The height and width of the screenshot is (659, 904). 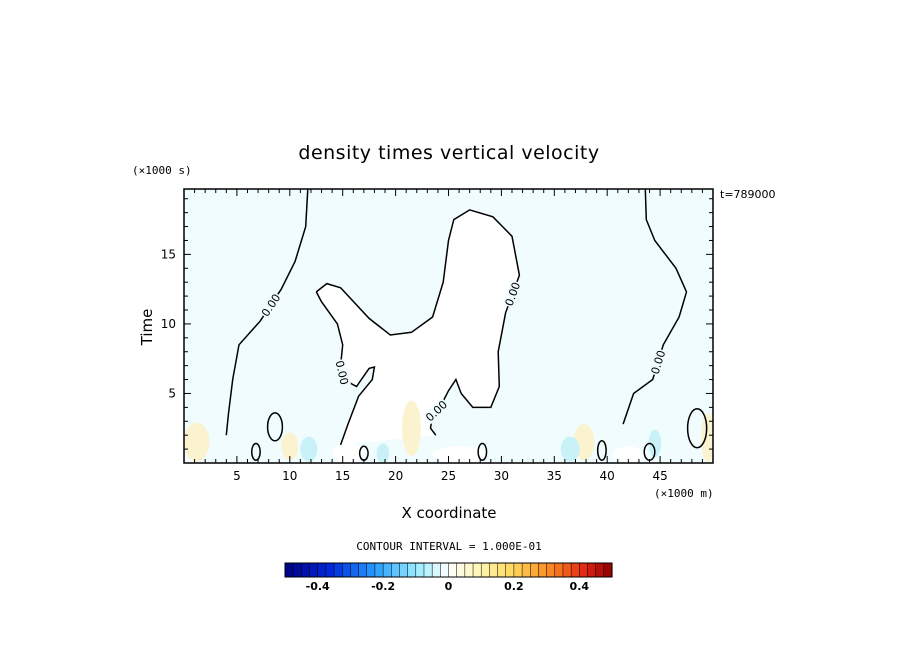 What do you see at coordinates (448, 546) in the screenshot?
I see `contour-interval-text: CONTOUR INTERVAL = 1.000E-01` at bounding box center [448, 546].